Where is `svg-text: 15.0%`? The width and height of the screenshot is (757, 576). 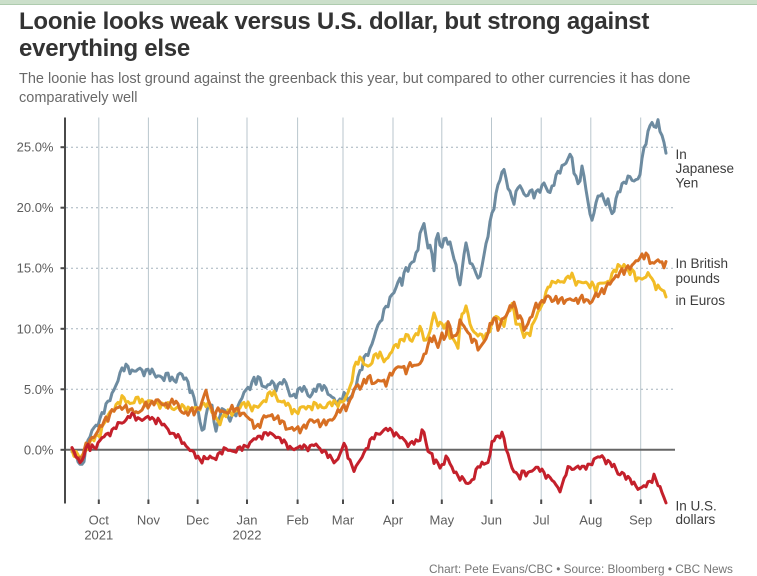 svg-text: 15.0% is located at coordinates (35, 268).